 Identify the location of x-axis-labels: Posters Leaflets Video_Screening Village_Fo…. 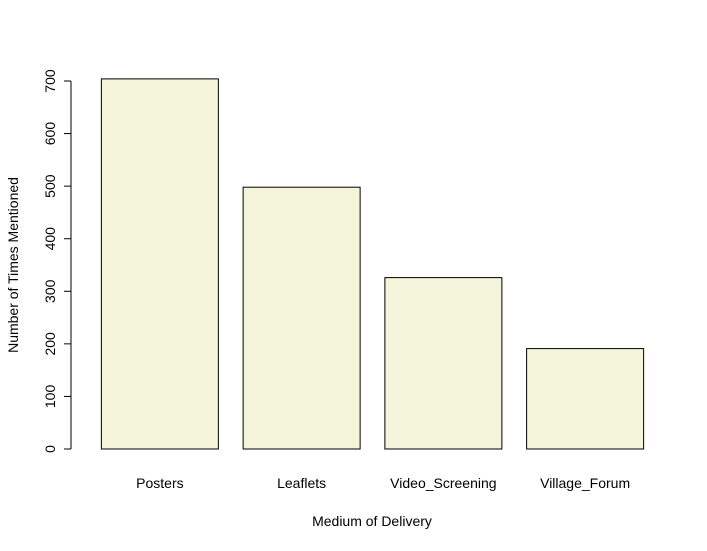
(383, 483).